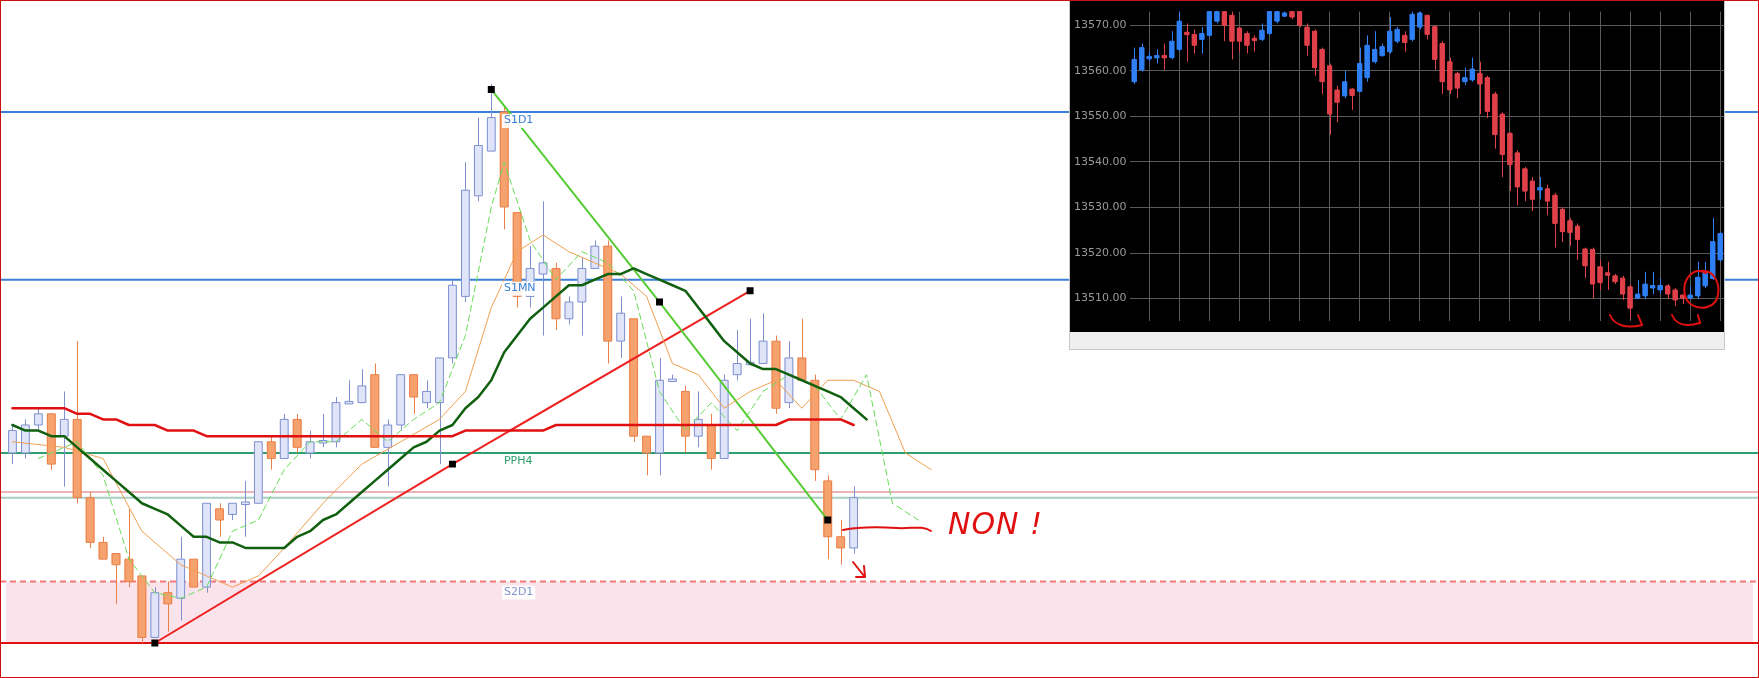 This screenshot has width=1759, height=678. Describe the element at coordinates (518, 120) in the screenshot. I see `ref-line-label: S1D1` at that location.